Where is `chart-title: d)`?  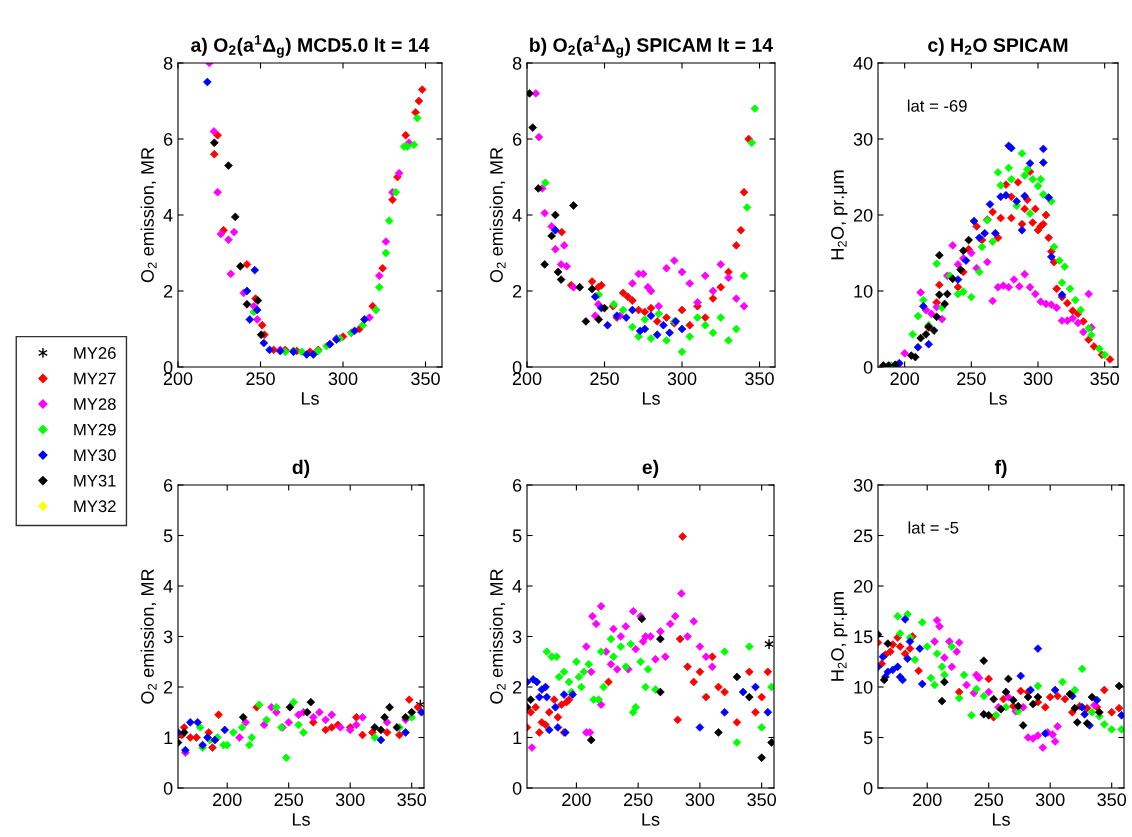
chart-title: d) is located at coordinates (301, 468).